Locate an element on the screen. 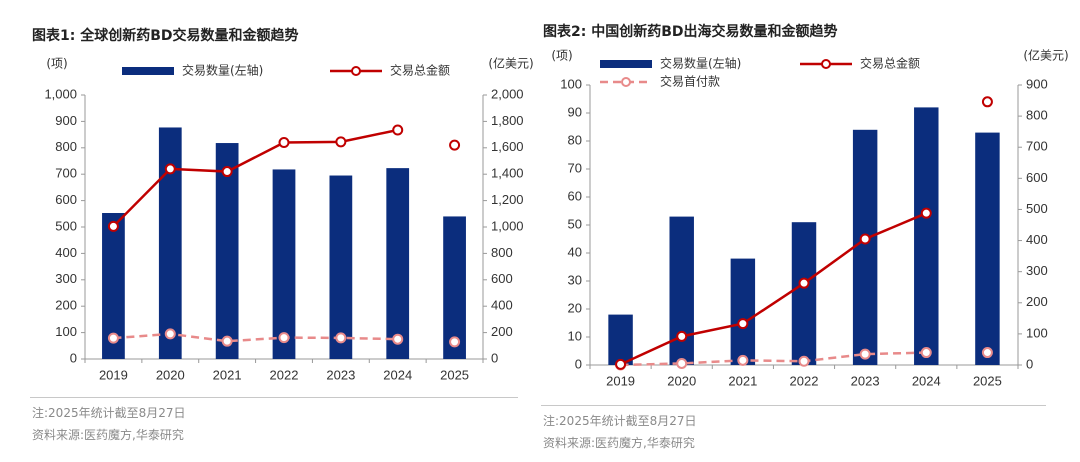  left-panel-separator is located at coordinates (274, 397).